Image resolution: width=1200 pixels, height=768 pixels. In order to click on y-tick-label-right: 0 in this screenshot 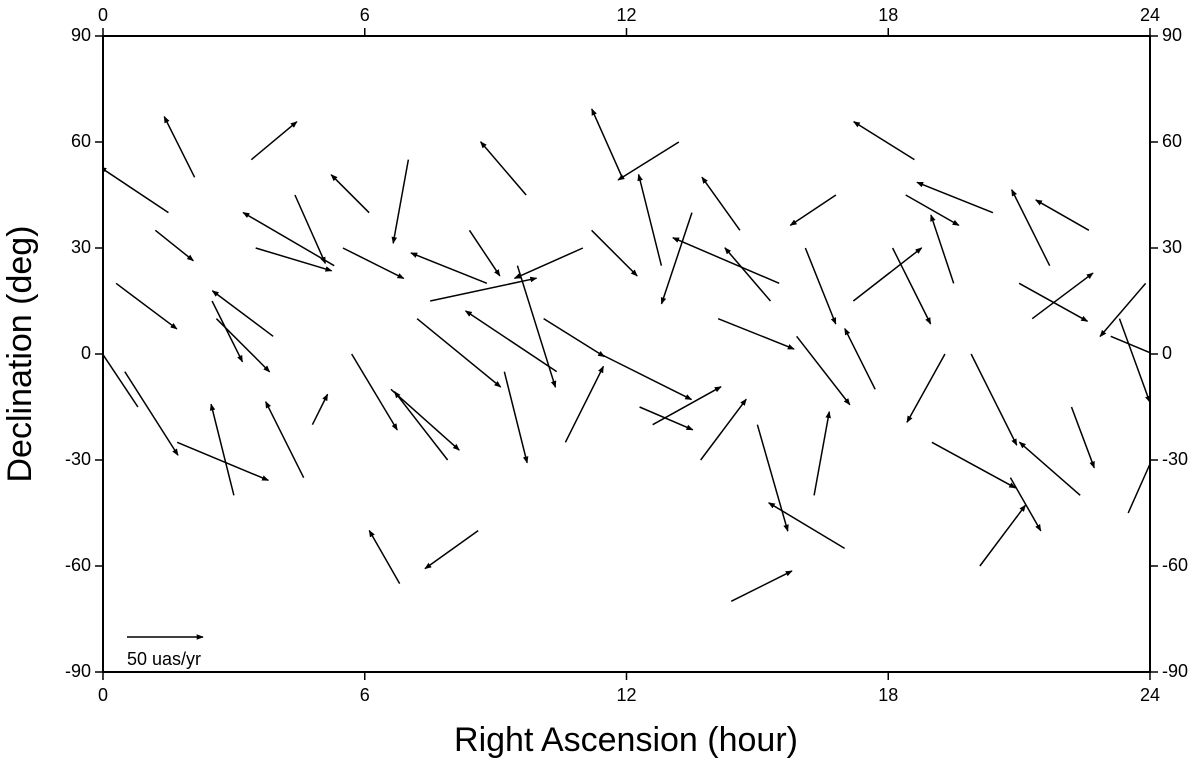, I will do `click(1167, 353)`.